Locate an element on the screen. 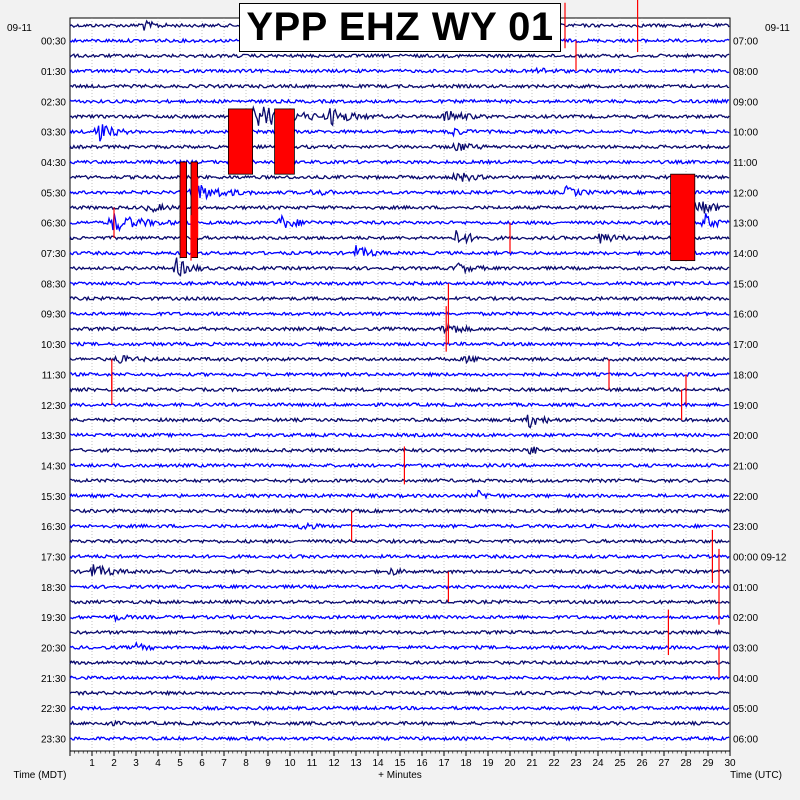  x-tick-label: 8 is located at coordinates (246, 763).